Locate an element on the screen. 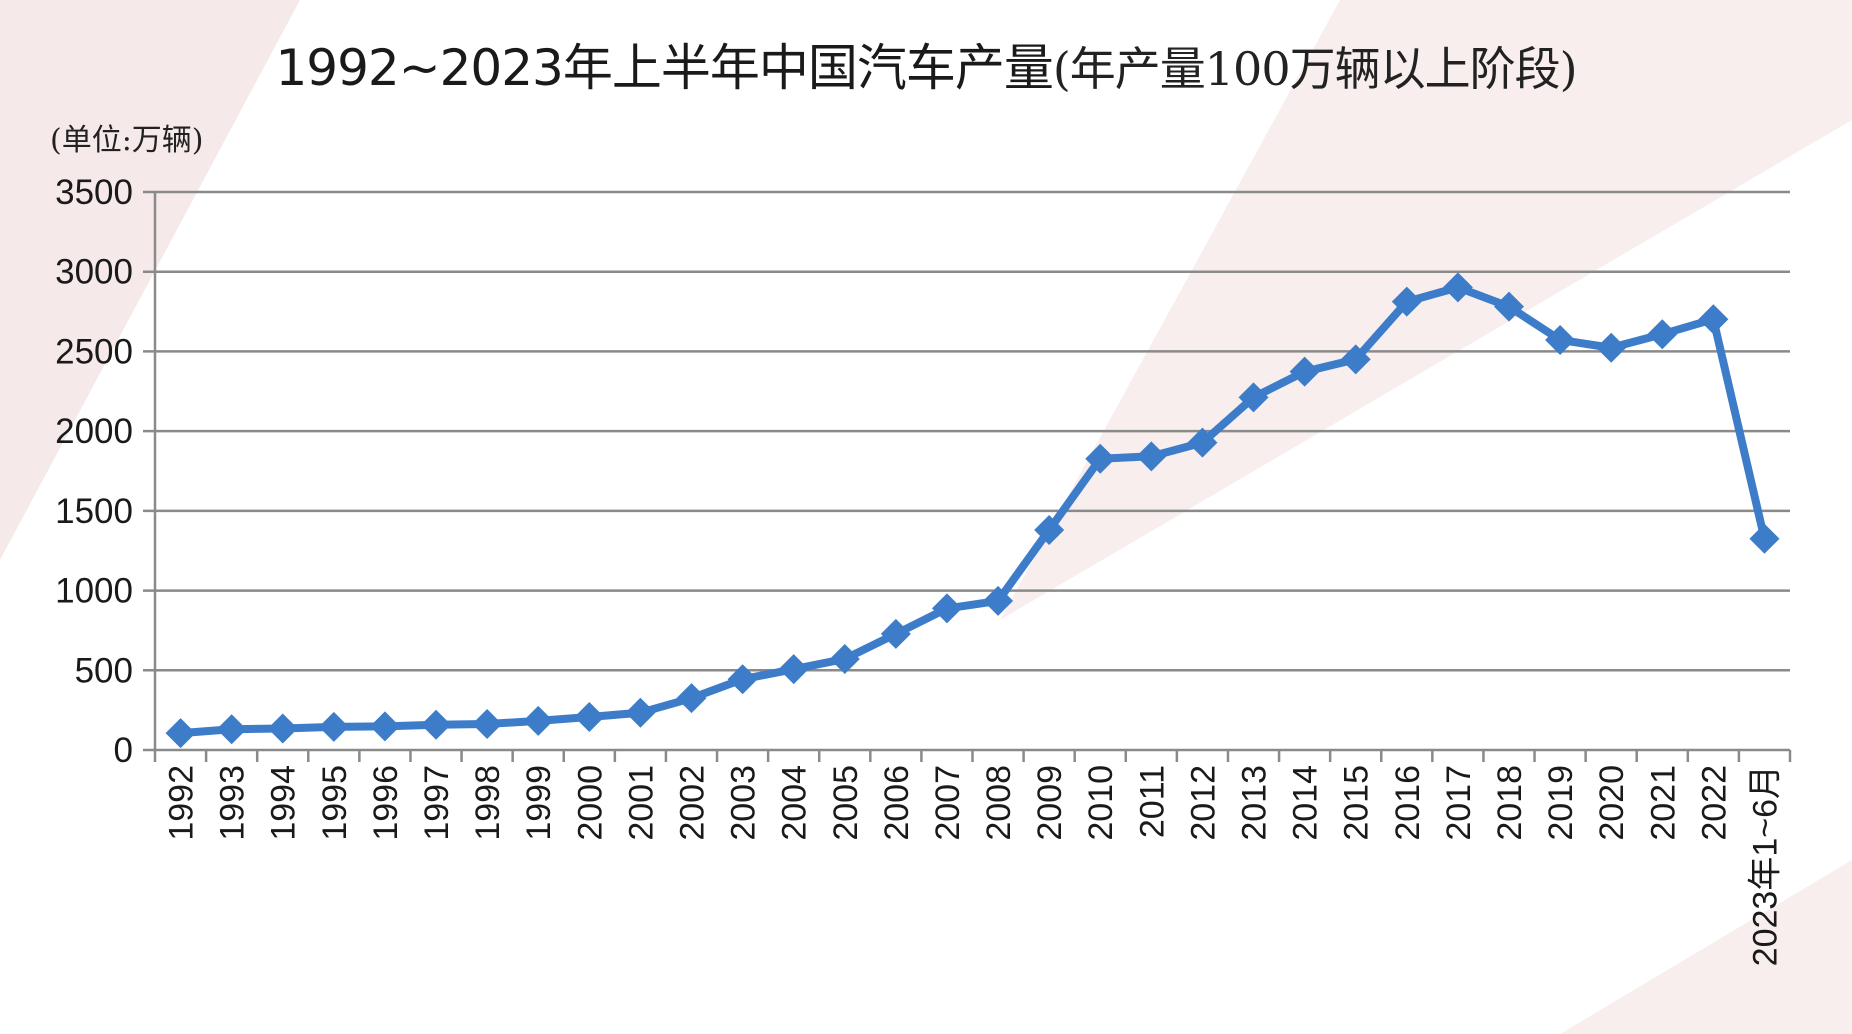 The height and width of the screenshot is (1034, 1852). x-tick-label: 2010 is located at coordinates (1101, 803).